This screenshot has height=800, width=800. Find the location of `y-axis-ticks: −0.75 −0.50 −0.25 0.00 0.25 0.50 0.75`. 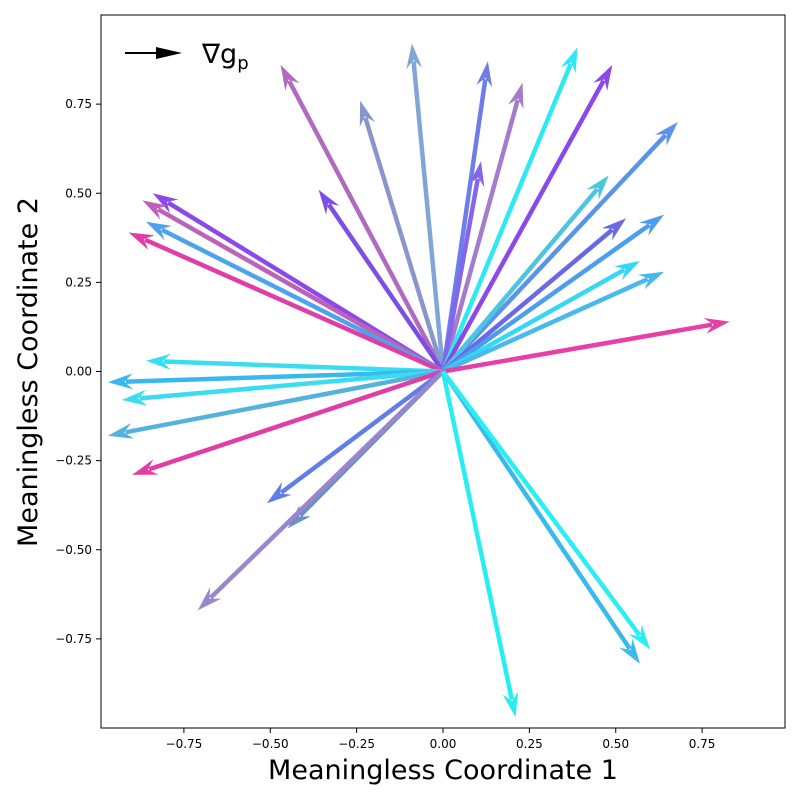

y-axis-ticks: −0.75 −0.50 −0.25 0.00 0.25 0.50 0.75 is located at coordinates (78, 371).